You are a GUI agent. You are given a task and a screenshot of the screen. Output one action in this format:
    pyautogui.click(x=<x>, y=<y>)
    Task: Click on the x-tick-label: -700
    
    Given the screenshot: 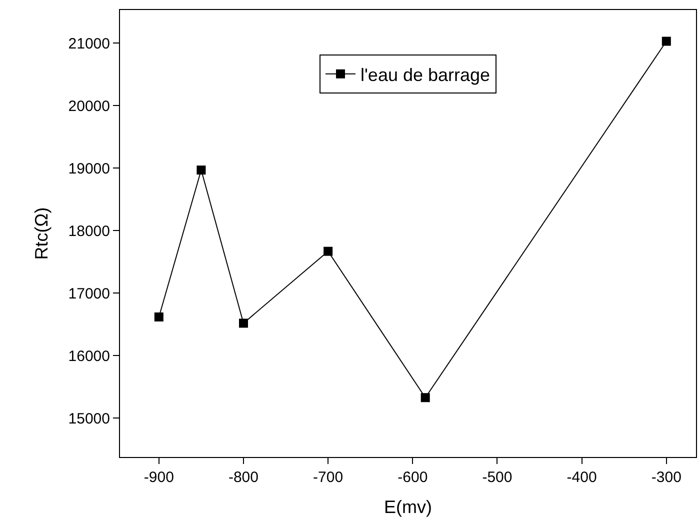 What is the action you would take?
    pyautogui.click(x=328, y=477)
    